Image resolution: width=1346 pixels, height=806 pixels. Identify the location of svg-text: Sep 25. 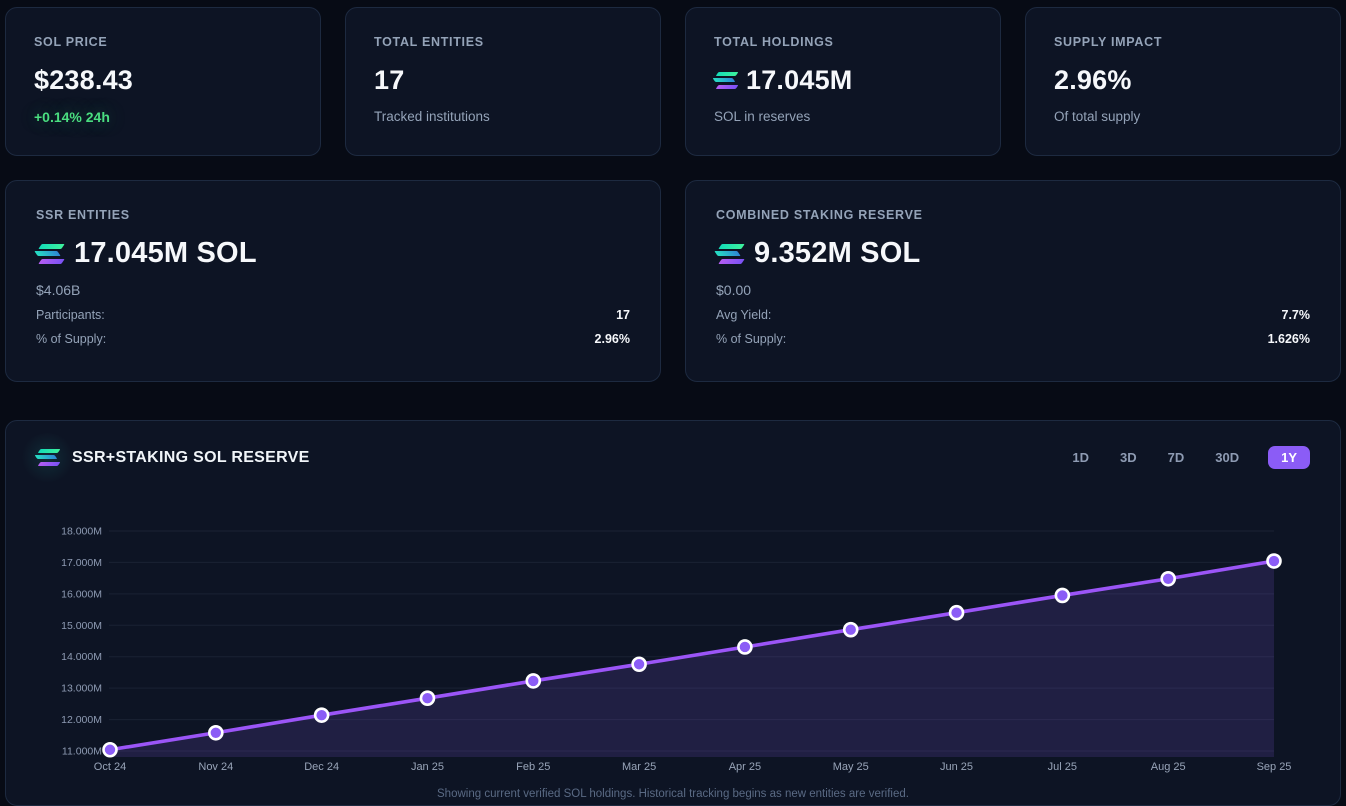
(1274, 767).